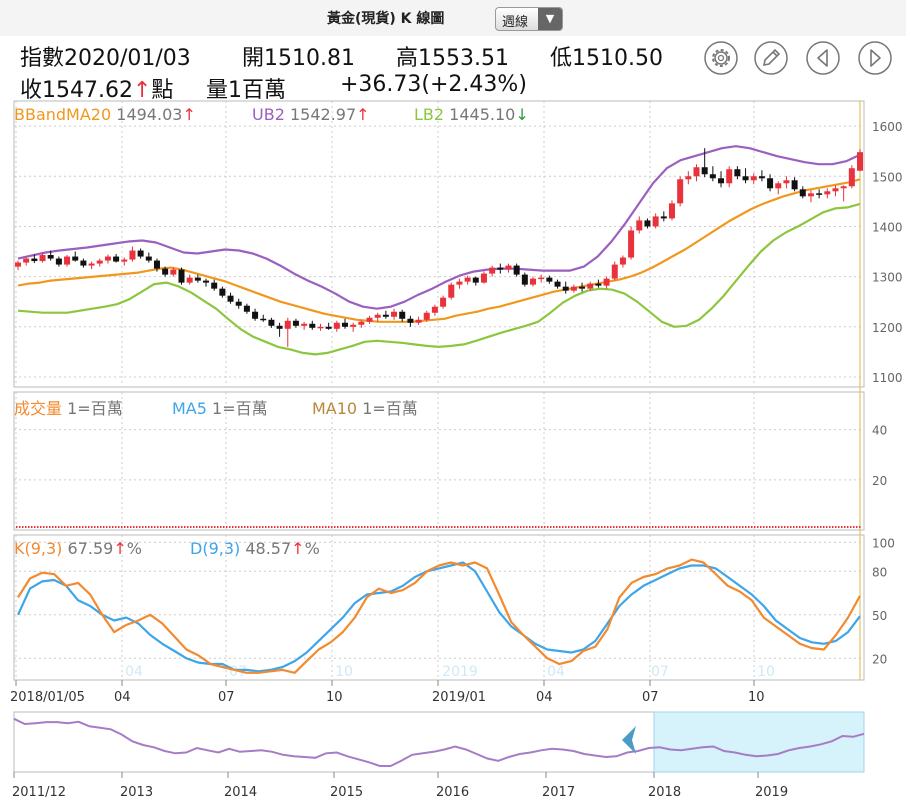 The height and width of the screenshot is (809, 906). I want to click on kd-axis-tick-label: 100, so click(883, 543).